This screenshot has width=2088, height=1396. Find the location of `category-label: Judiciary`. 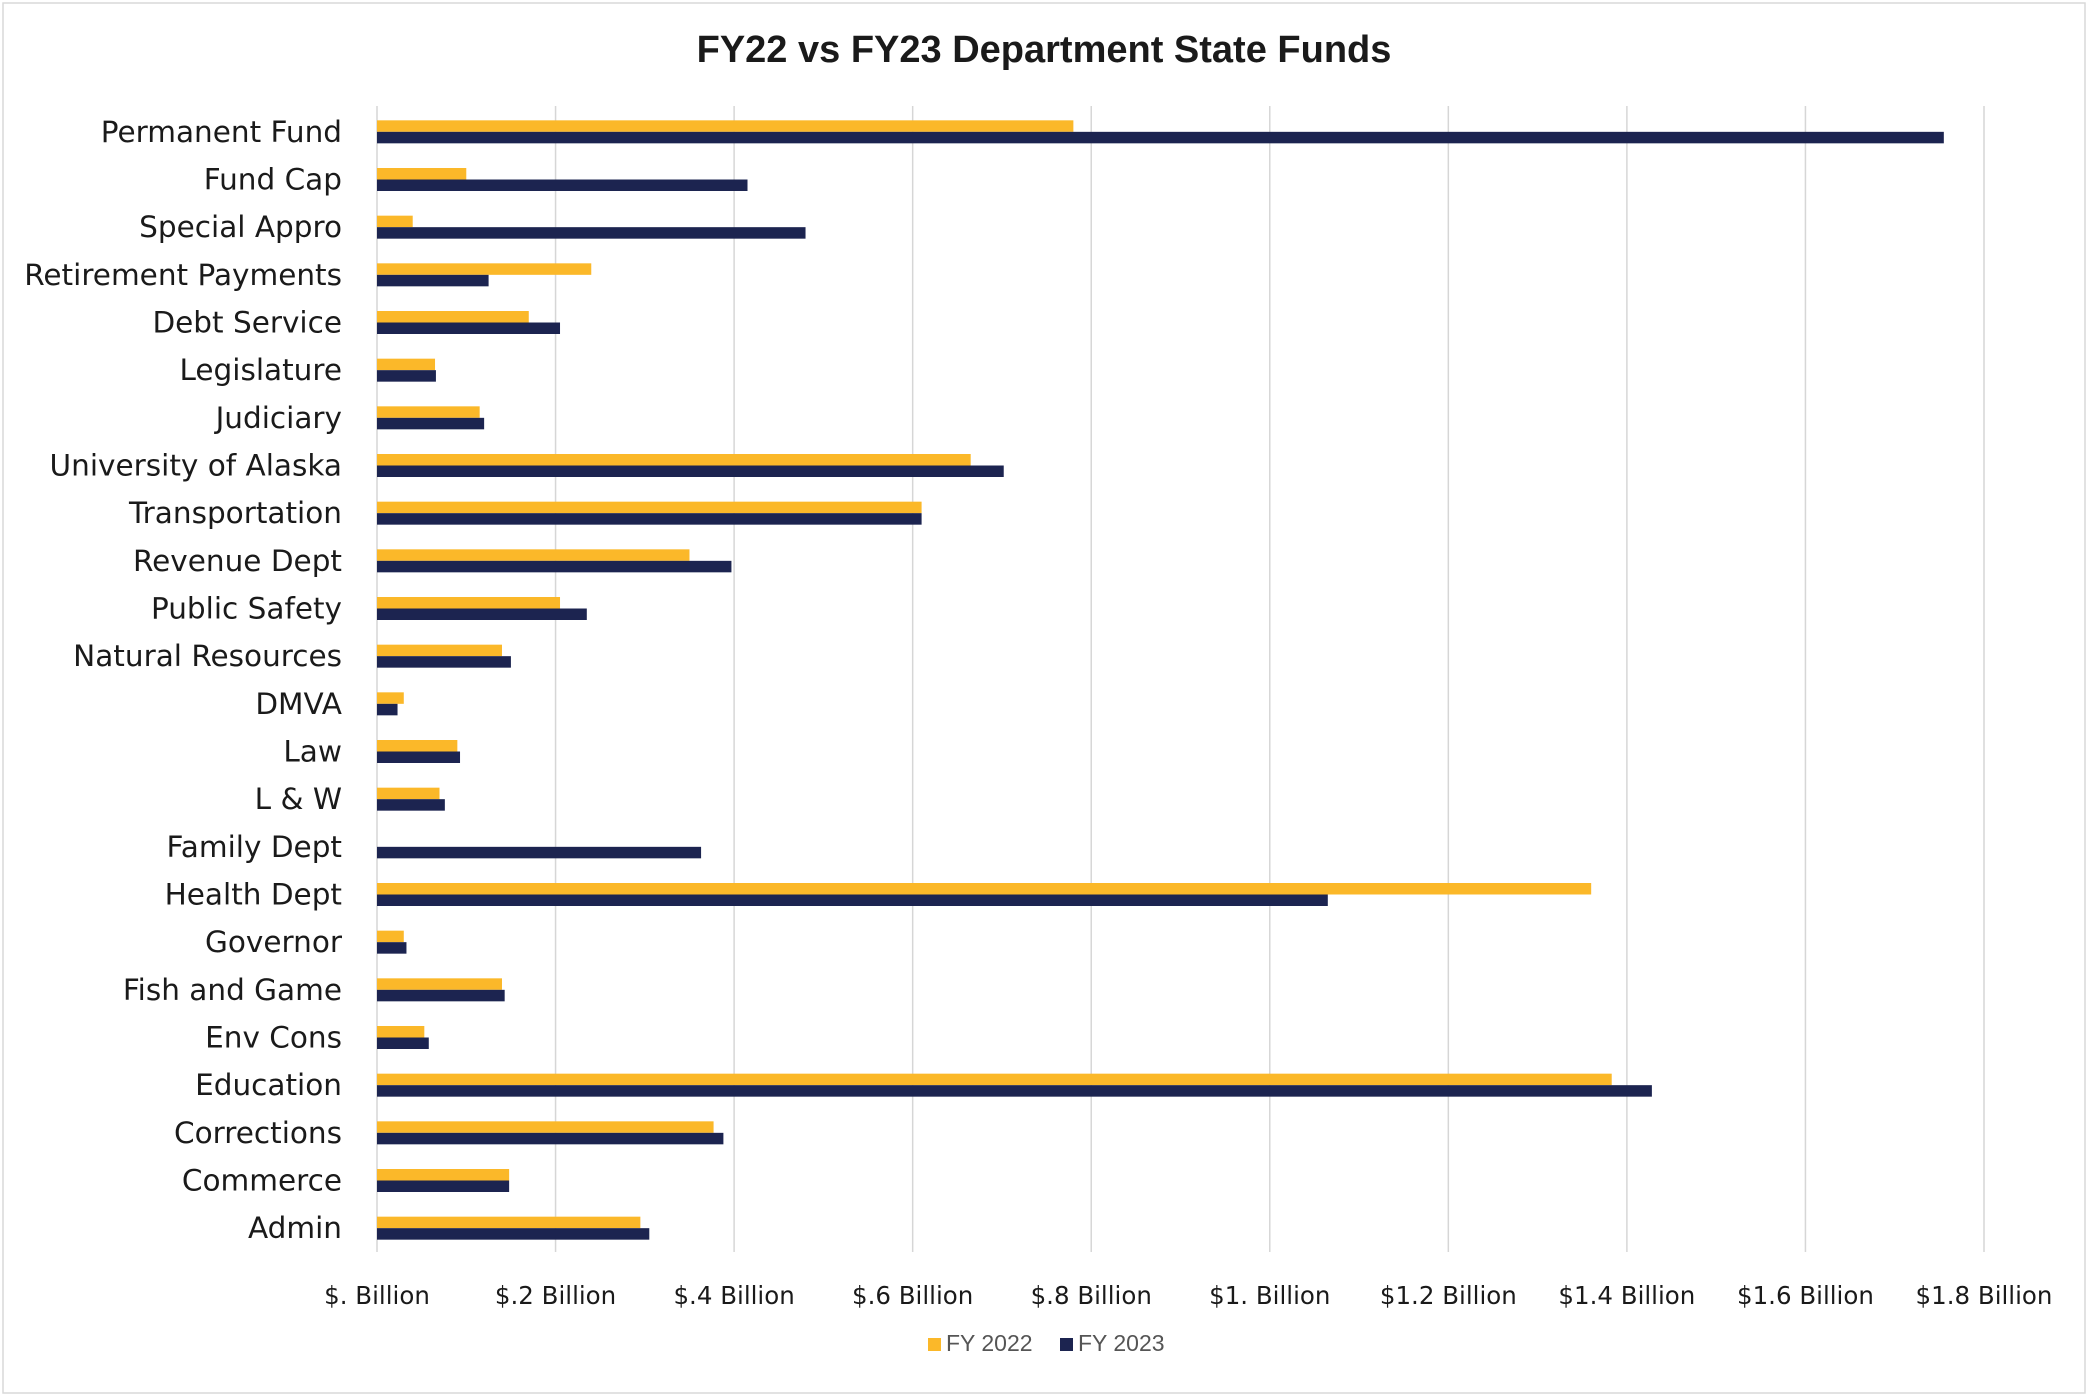

category-label: Judiciary is located at coordinates (278, 418).